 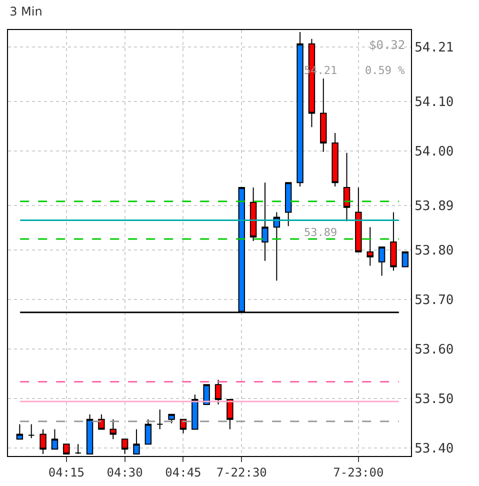 What do you see at coordinates (434, 250) in the screenshot?
I see `y-tick-label: 53.80` at bounding box center [434, 250].